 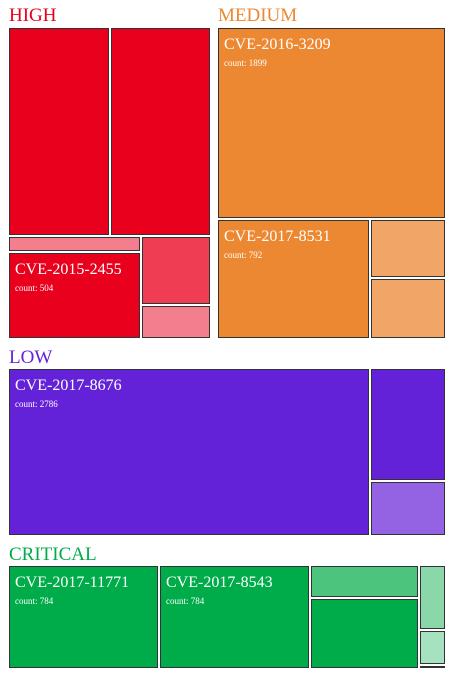 What do you see at coordinates (277, 44) in the screenshot?
I see `cell-label: CVE-2016-3209` at bounding box center [277, 44].